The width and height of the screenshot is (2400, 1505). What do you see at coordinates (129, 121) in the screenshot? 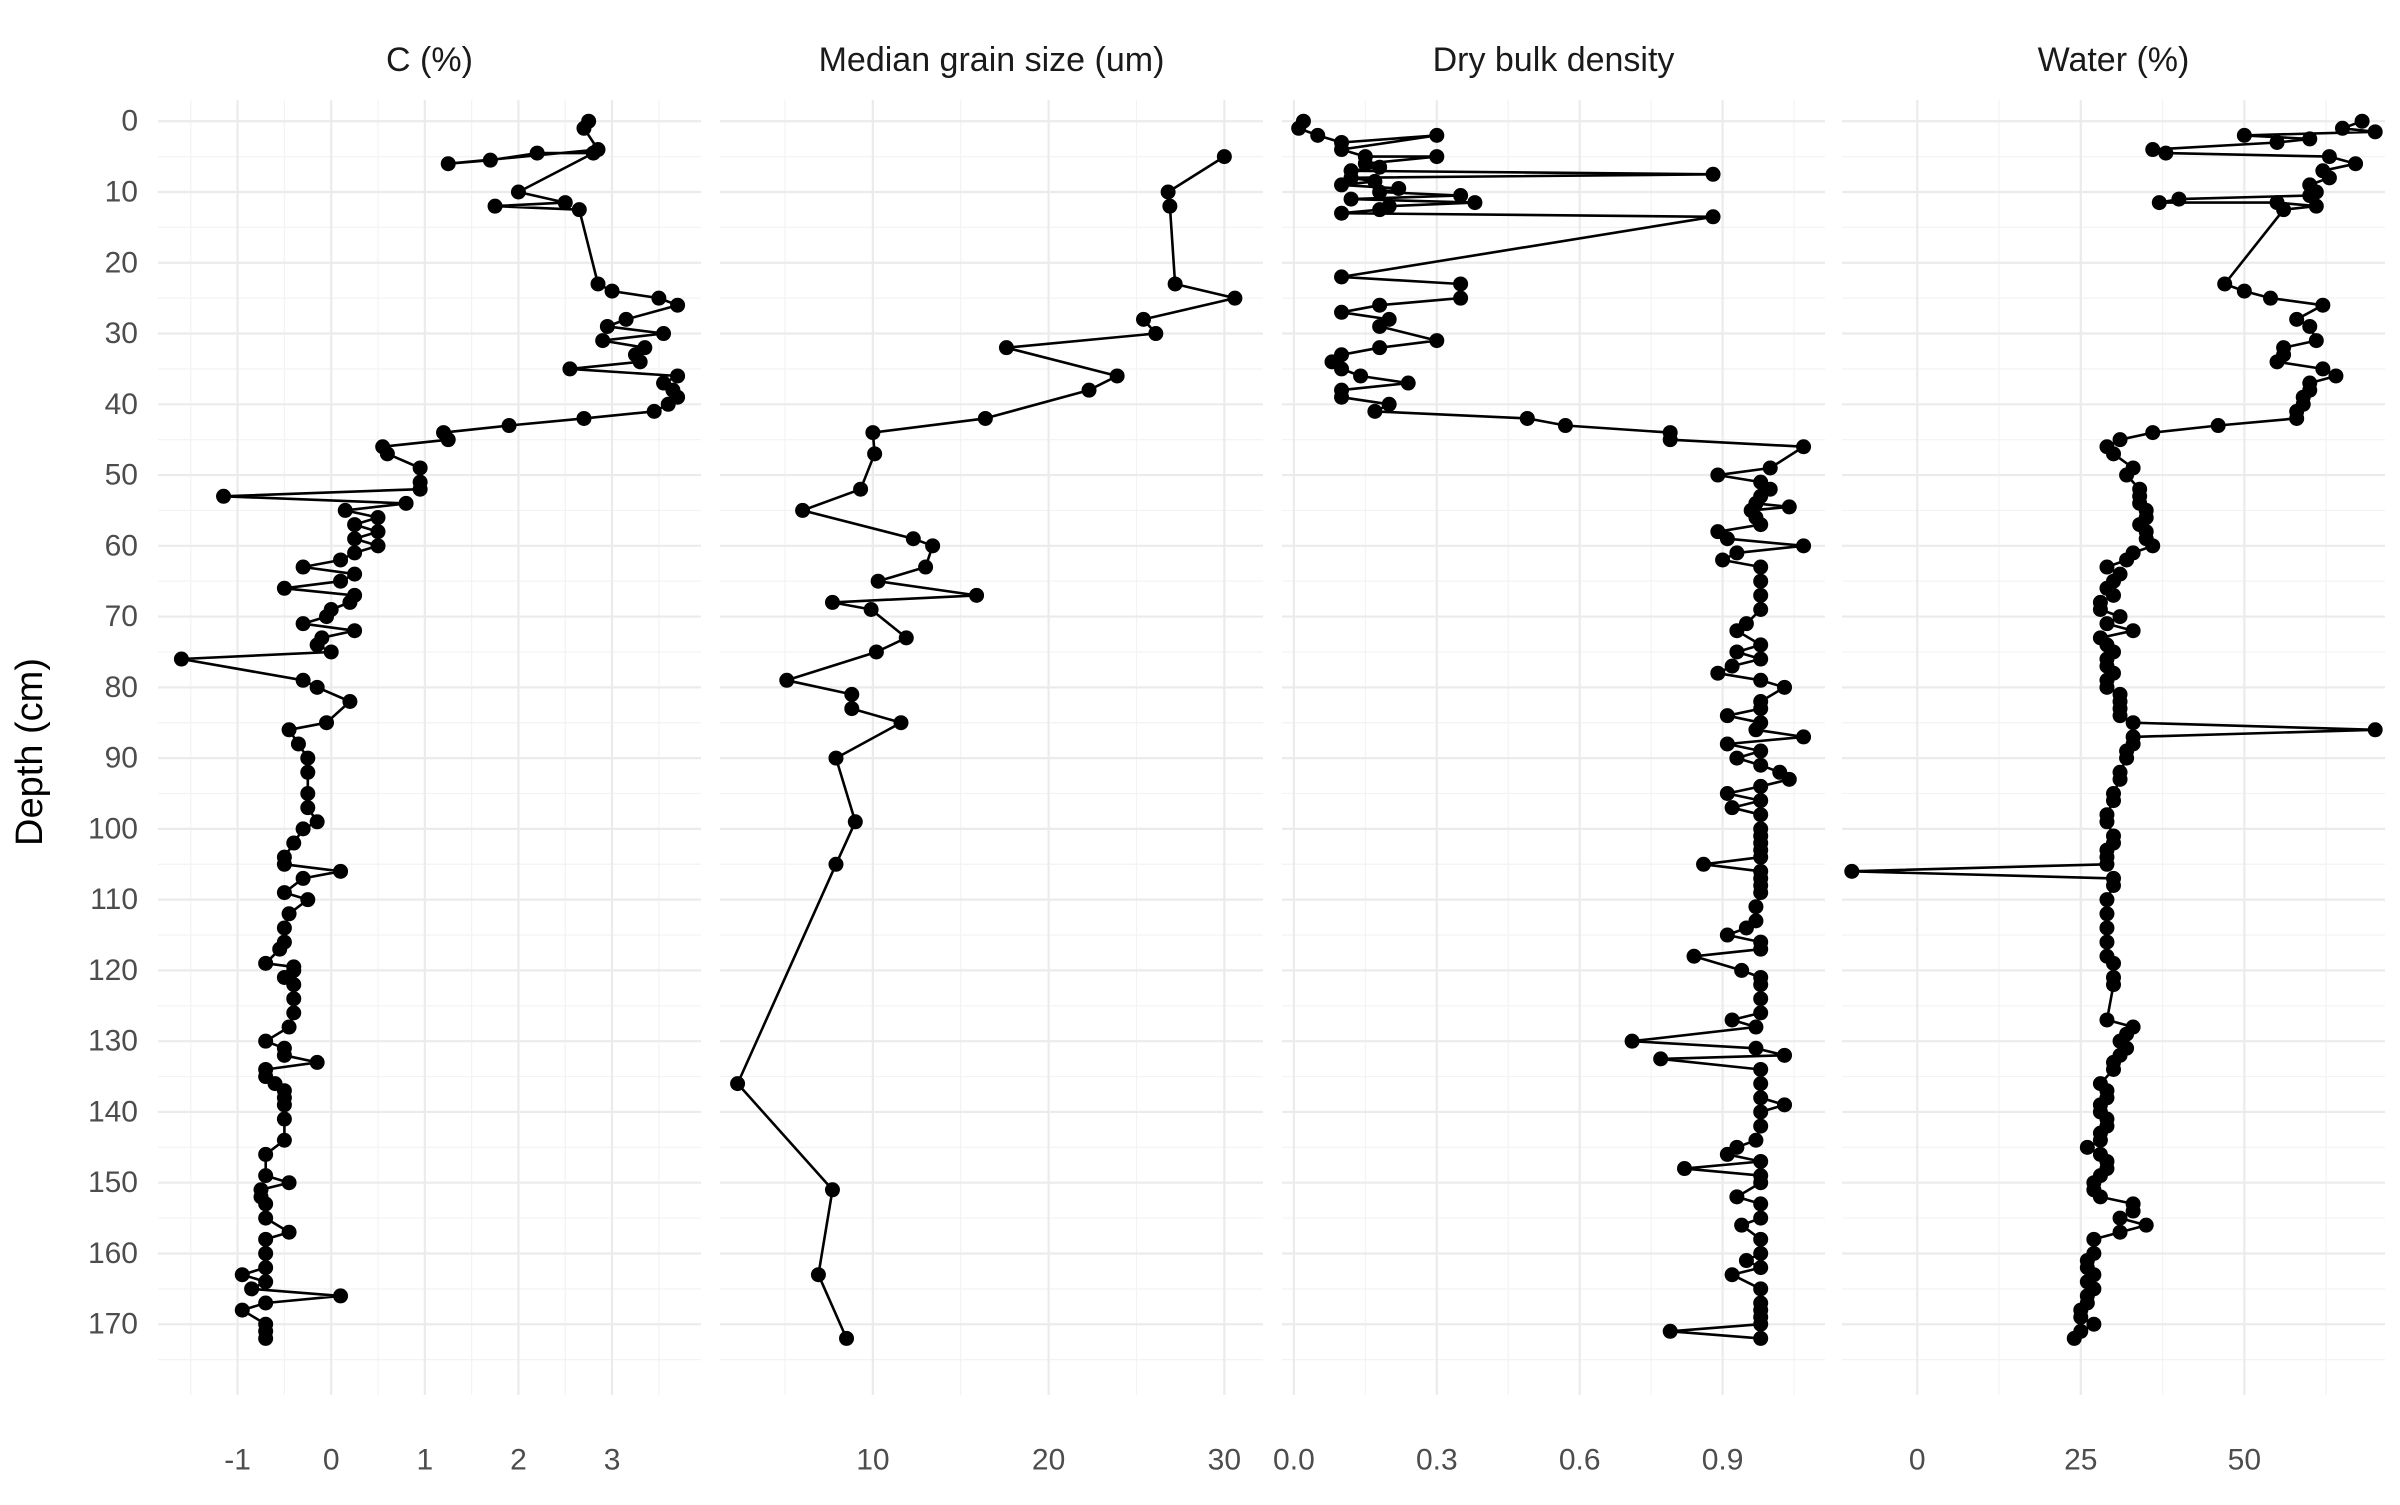
I see `y-tick-label: 0` at bounding box center [129, 121].